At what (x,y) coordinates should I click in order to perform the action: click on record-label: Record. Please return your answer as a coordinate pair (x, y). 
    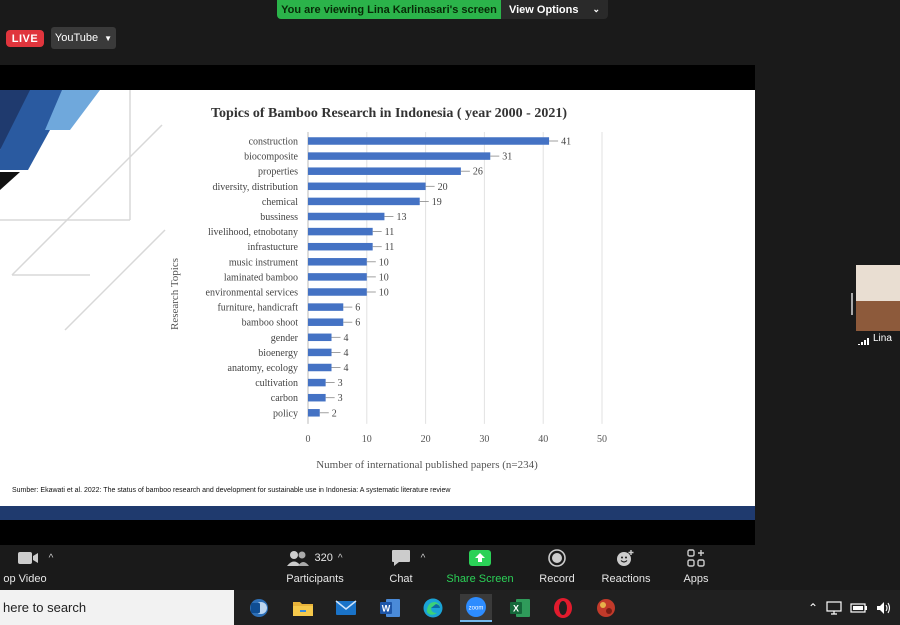
    Looking at the image, I should click on (557, 579).